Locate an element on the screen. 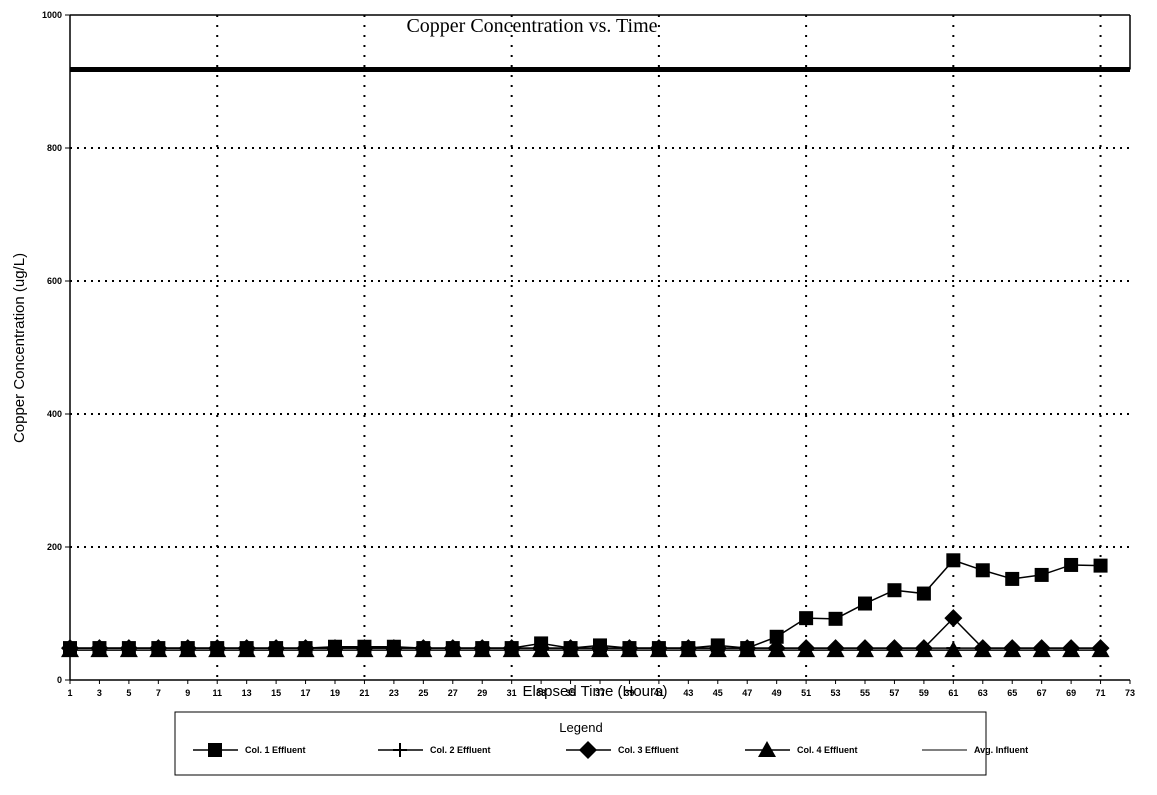 Image resolution: width=1157 pixels, height=795 pixels. x-tick-label: 25 is located at coordinates (423, 693).